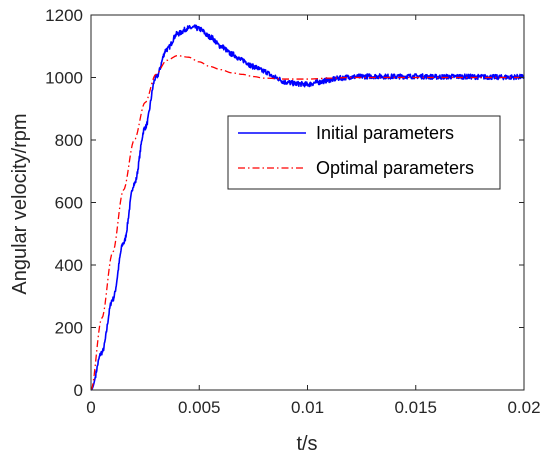 This screenshot has width=550, height=459. What do you see at coordinates (523, 407) in the screenshot?
I see `x-tick-label: 0.02` at bounding box center [523, 407].